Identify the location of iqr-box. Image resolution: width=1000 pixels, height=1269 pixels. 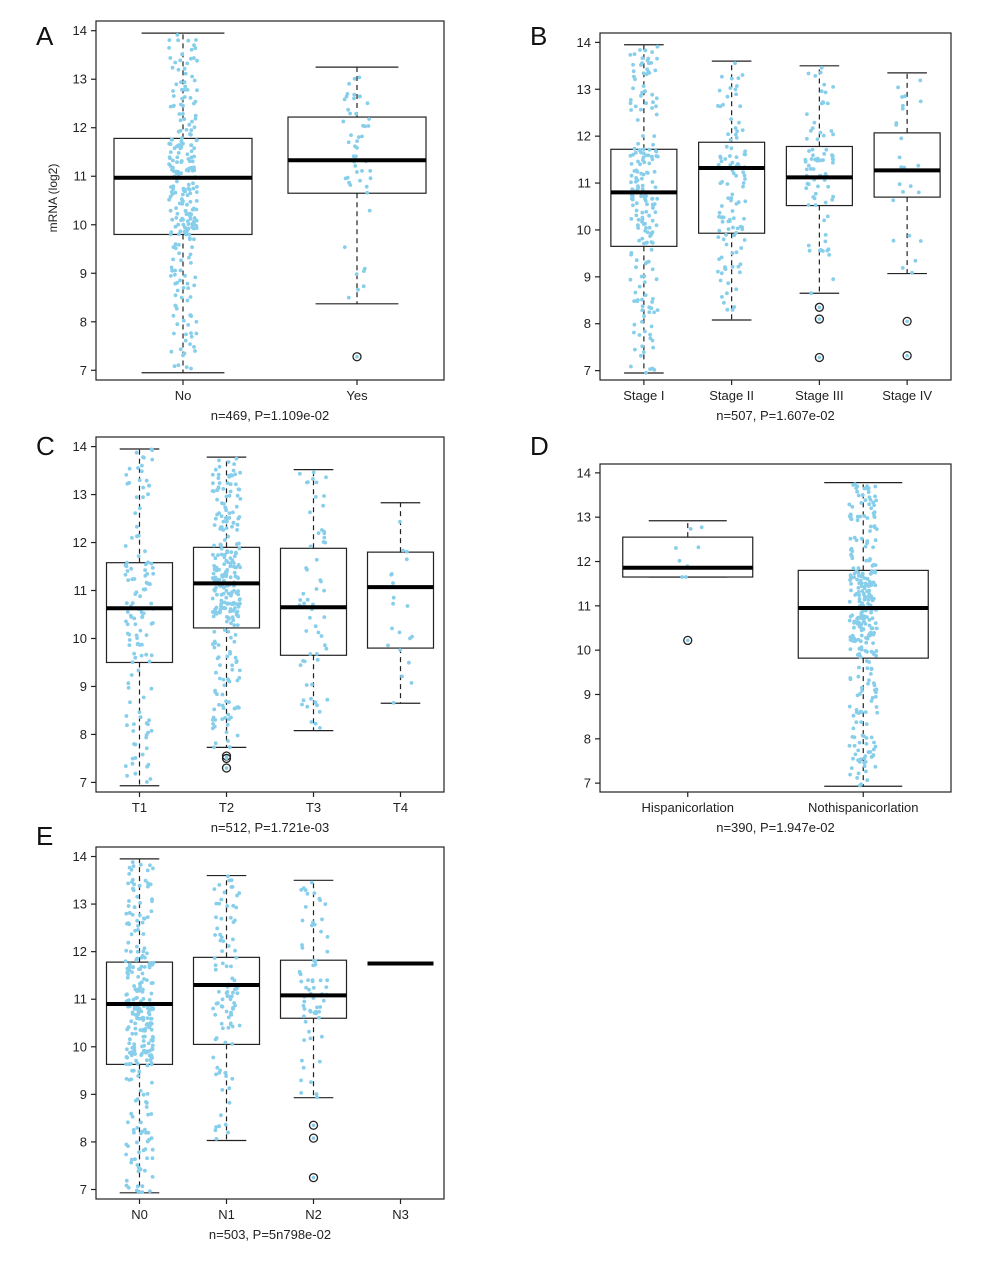
(139, 1013).